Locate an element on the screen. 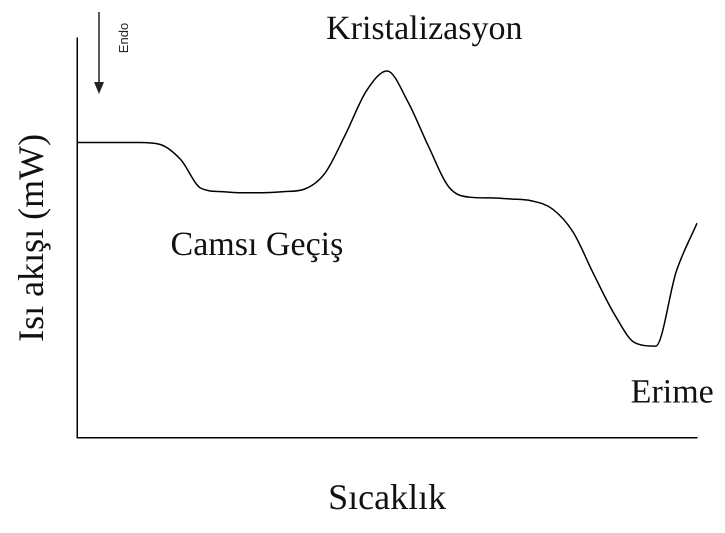  text: Endo is located at coordinates (124, 39).